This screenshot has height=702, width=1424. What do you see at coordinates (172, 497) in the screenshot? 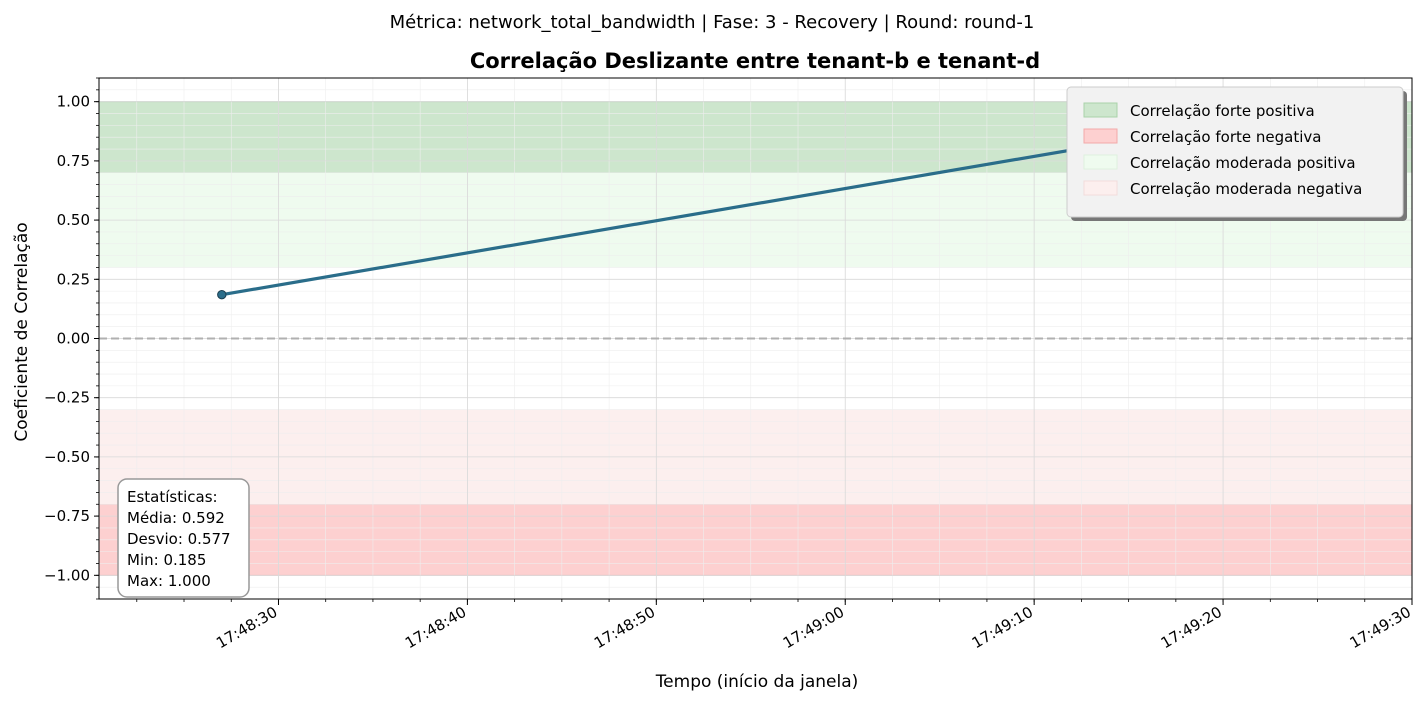
I see `stats-header: Estatísticas:` at bounding box center [172, 497].